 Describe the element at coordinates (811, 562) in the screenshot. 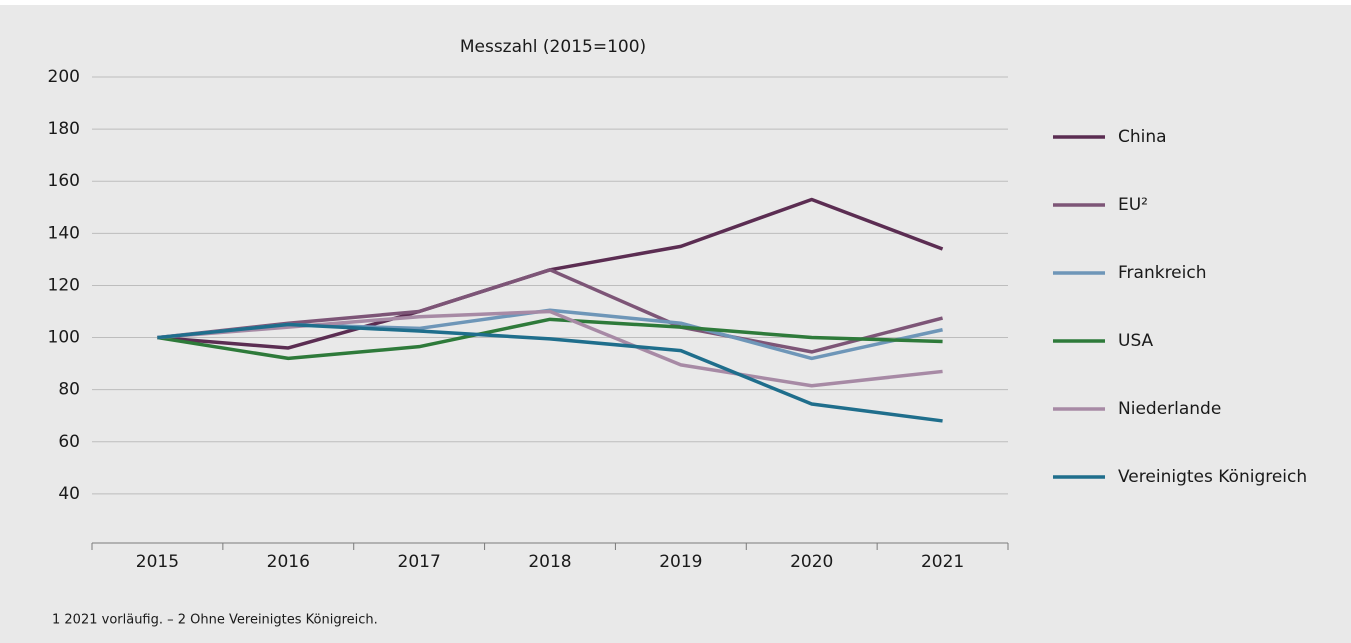

I see `x-tick-label: 2020` at that location.